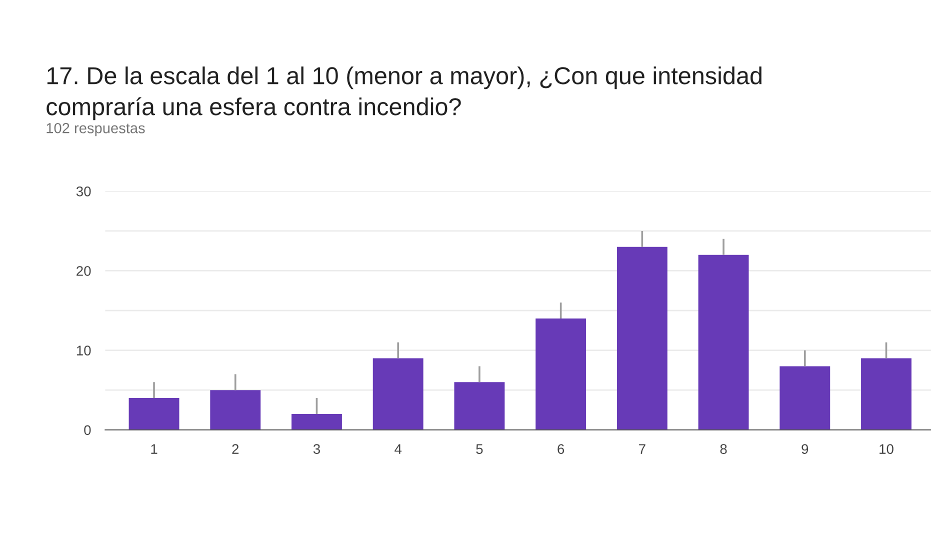 This screenshot has height=534, width=931. What do you see at coordinates (83, 351) in the screenshot?
I see `y-tick-label: 10` at bounding box center [83, 351].